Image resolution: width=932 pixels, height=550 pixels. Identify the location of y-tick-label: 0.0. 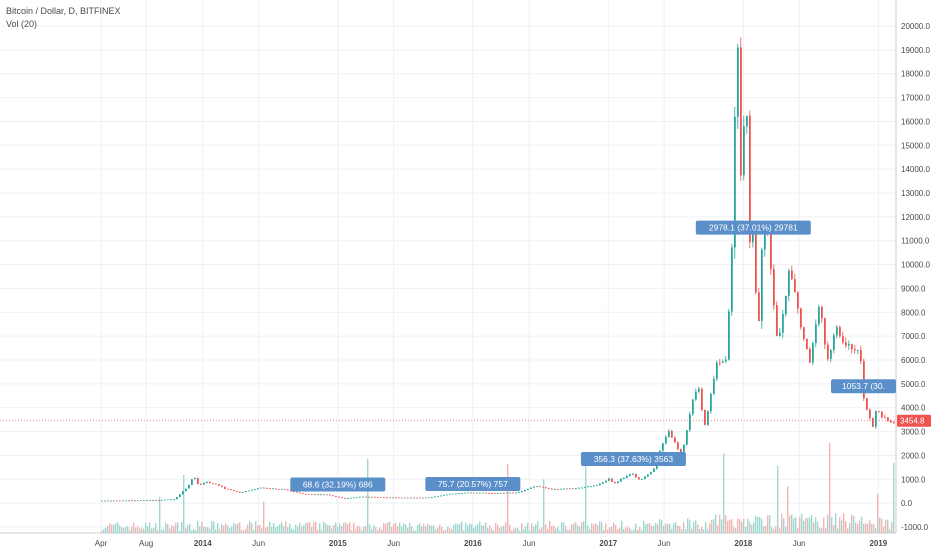
(907, 503).